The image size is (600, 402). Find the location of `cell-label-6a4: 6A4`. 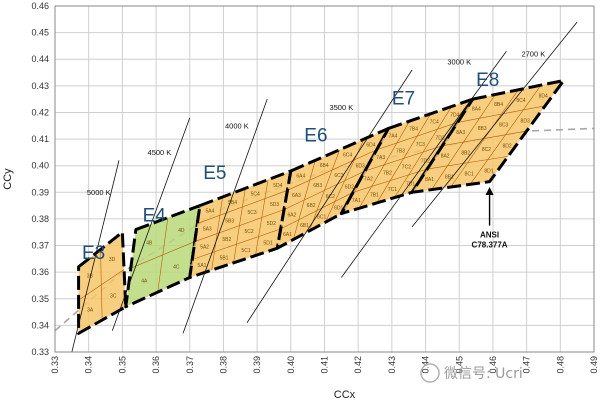

cell-label-6a4: 6A4 is located at coordinates (300, 176).